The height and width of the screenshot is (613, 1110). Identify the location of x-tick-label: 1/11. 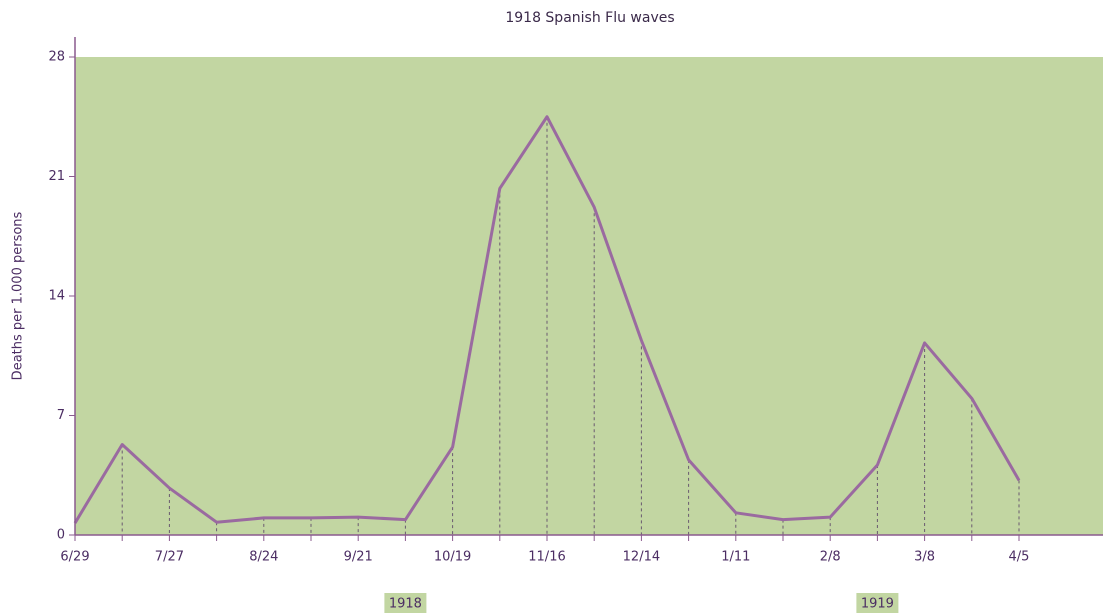
(735, 557).